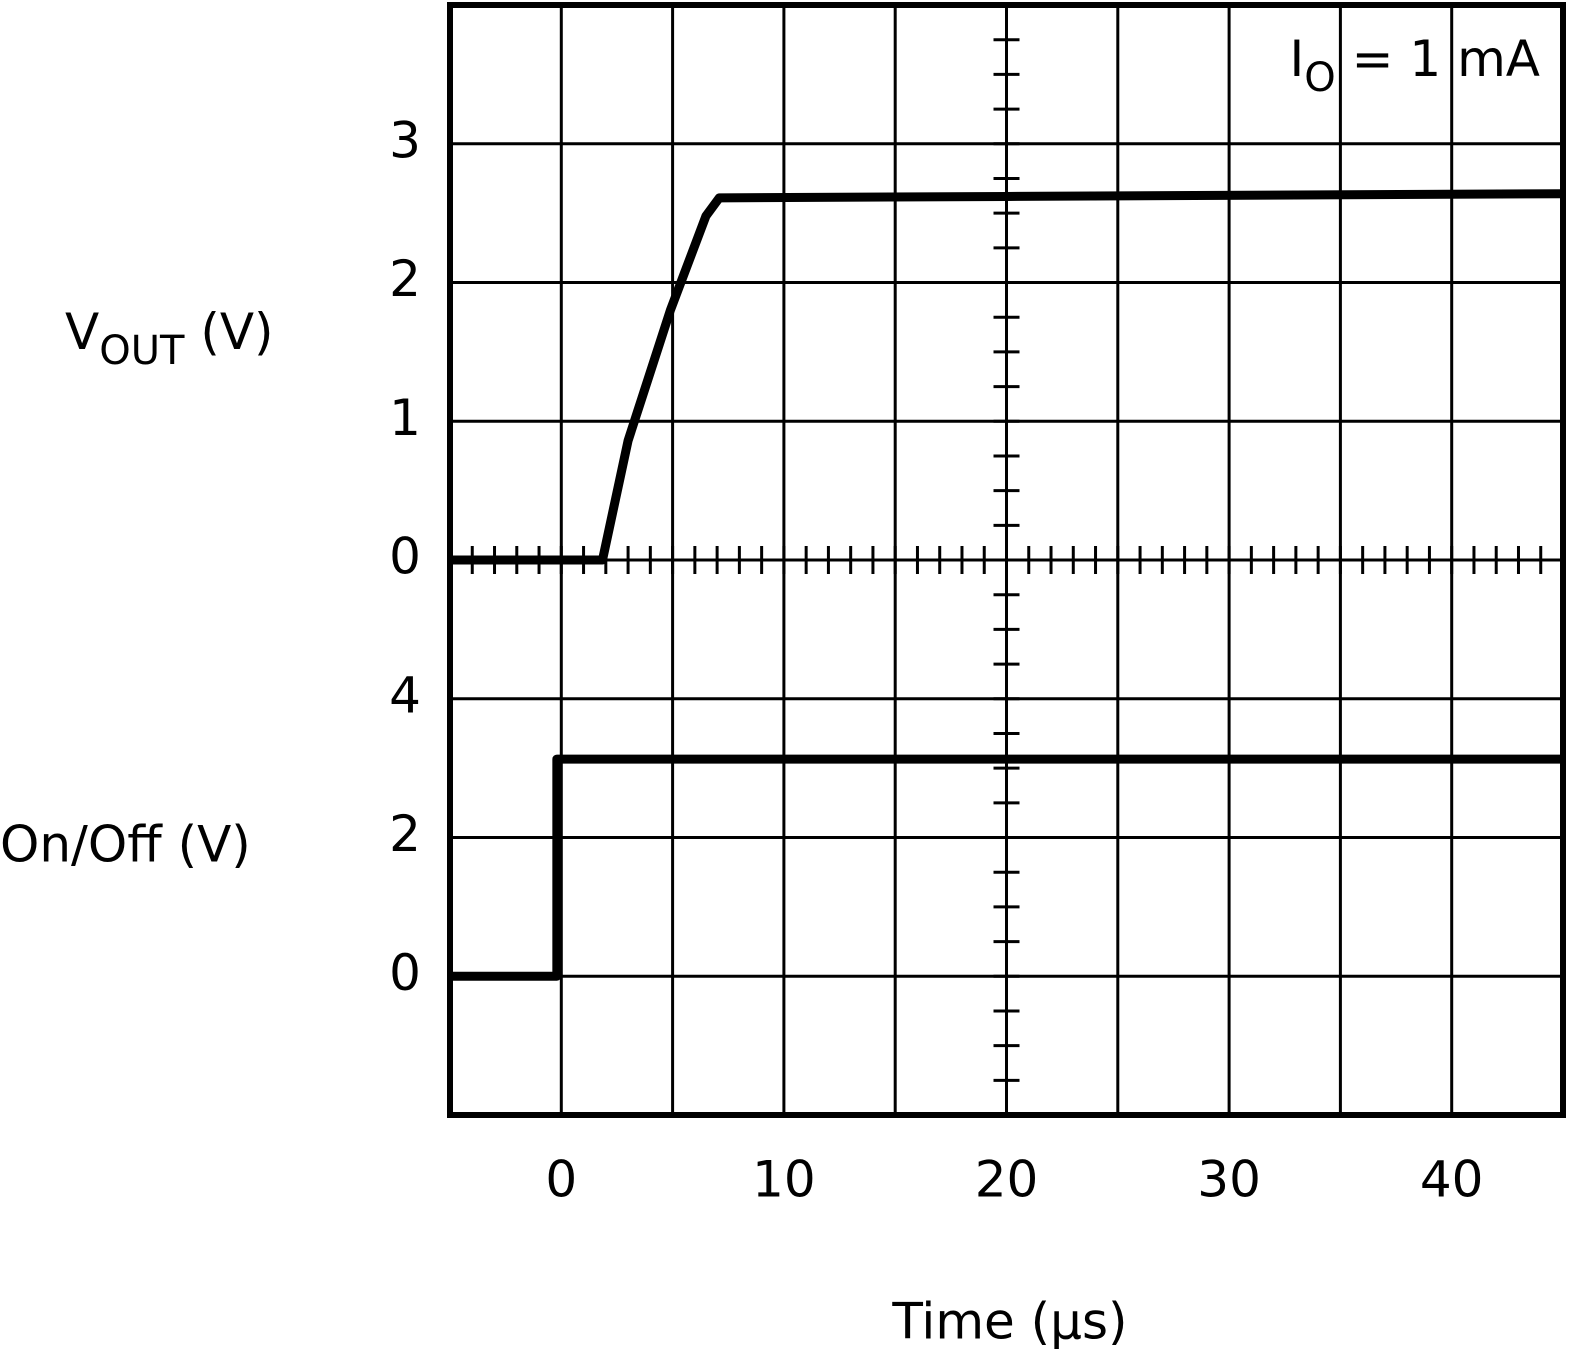 The image size is (1577, 1370). Describe the element at coordinates (1006, 867) in the screenshot. I see `series-line` at that location.